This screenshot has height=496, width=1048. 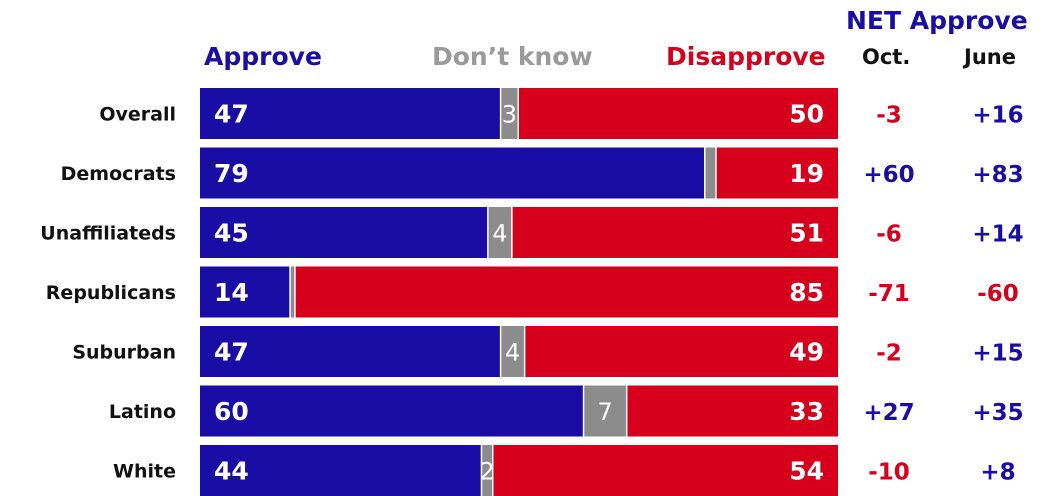 What do you see at coordinates (118, 174) in the screenshot?
I see `category-label: Democrats` at bounding box center [118, 174].